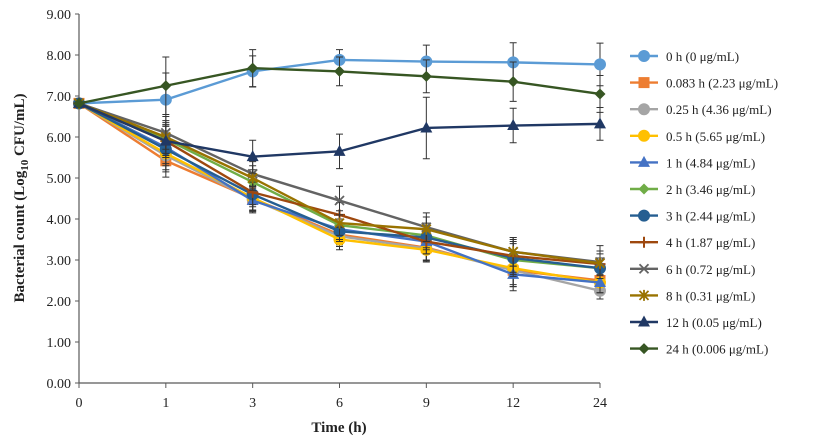  I want to click on y-axis-title: Bacterial count (Log10 CFU/mL), so click(21, 198).